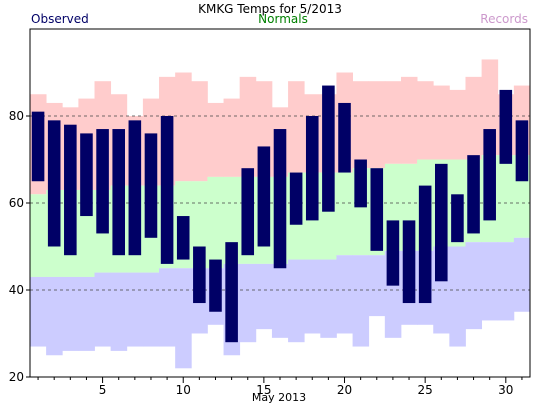 The height and width of the screenshot is (406, 540). I want to click on legend-observed: Observed, so click(60, 19).